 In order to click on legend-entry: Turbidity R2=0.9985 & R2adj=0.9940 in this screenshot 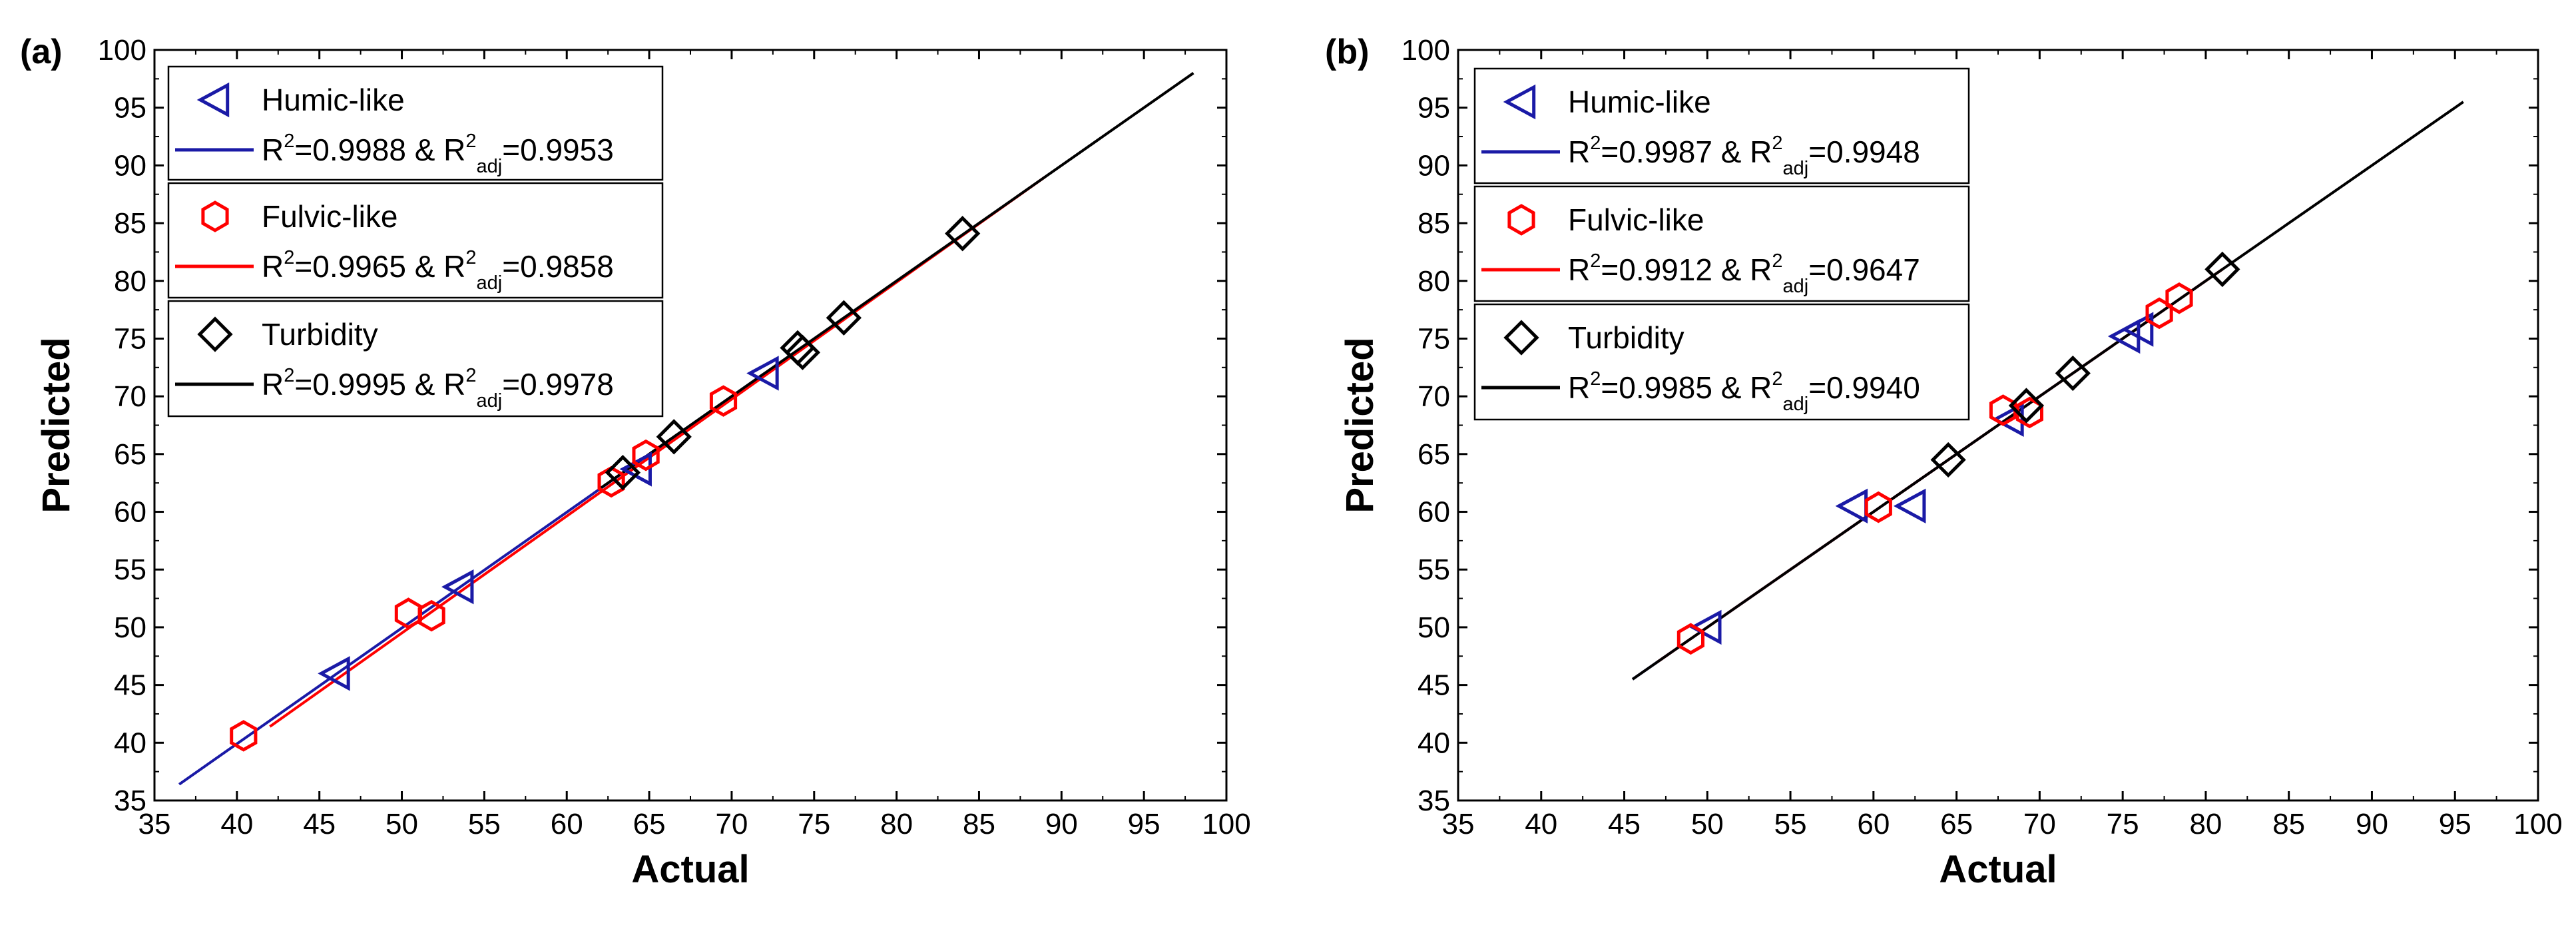, I will do `click(1722, 362)`.